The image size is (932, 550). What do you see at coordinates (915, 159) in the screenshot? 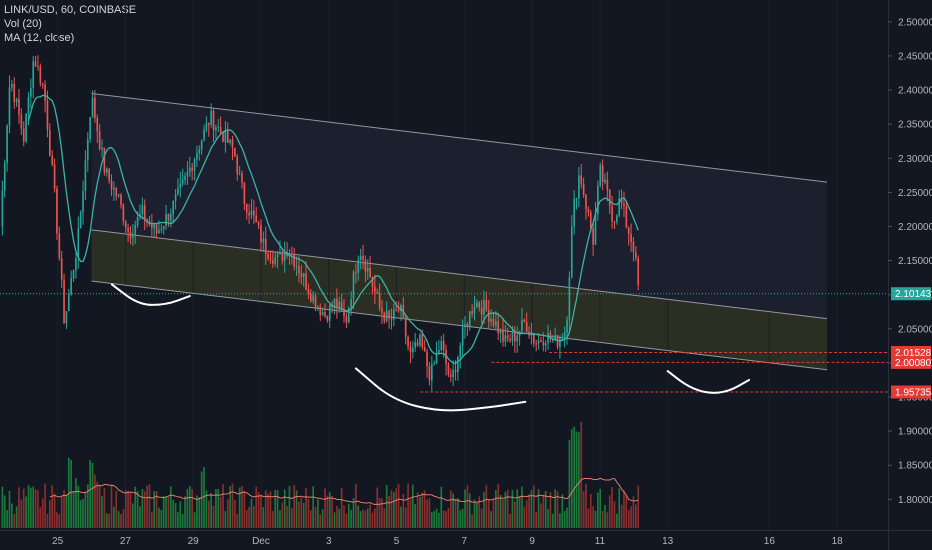
I see `price-tick-label: 2.30000` at bounding box center [915, 159].